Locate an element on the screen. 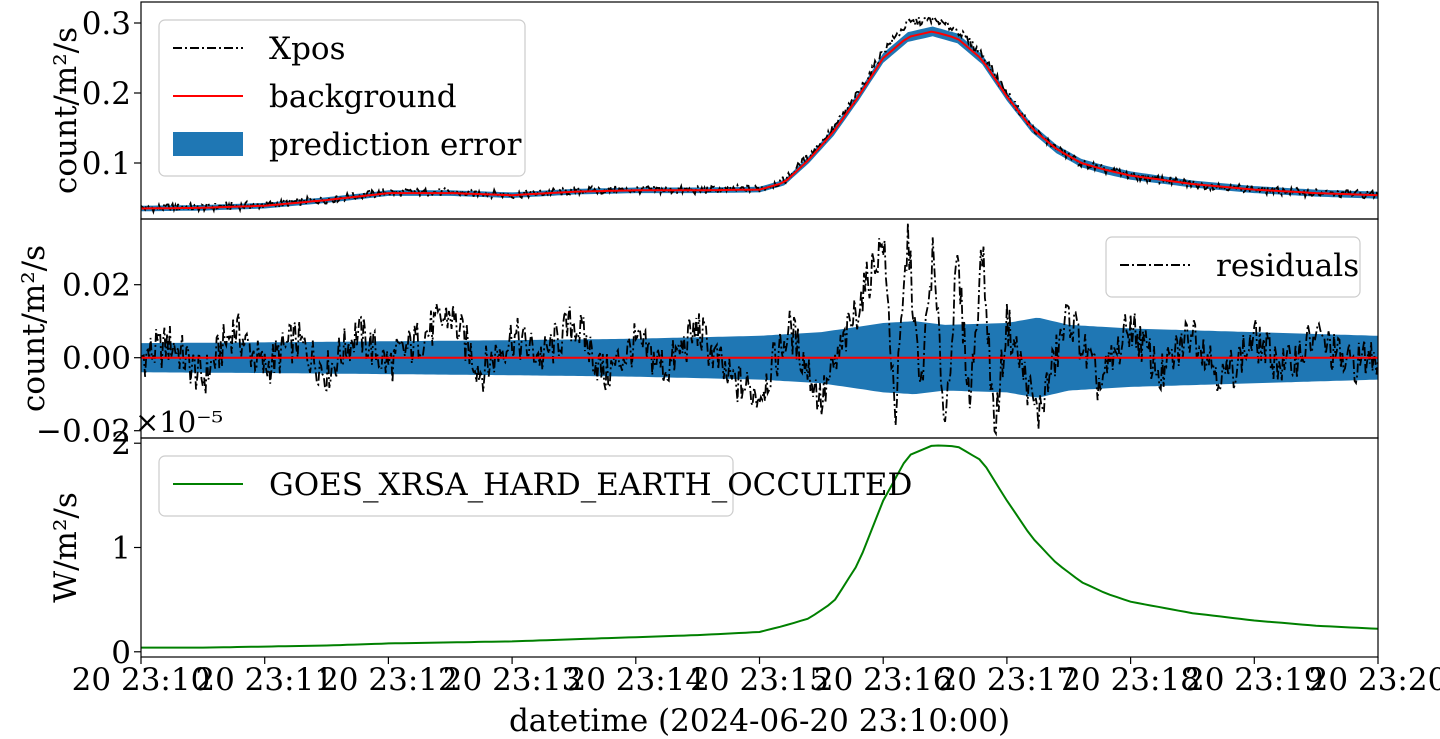  legend-label: Xpos is located at coordinates (307, 49).